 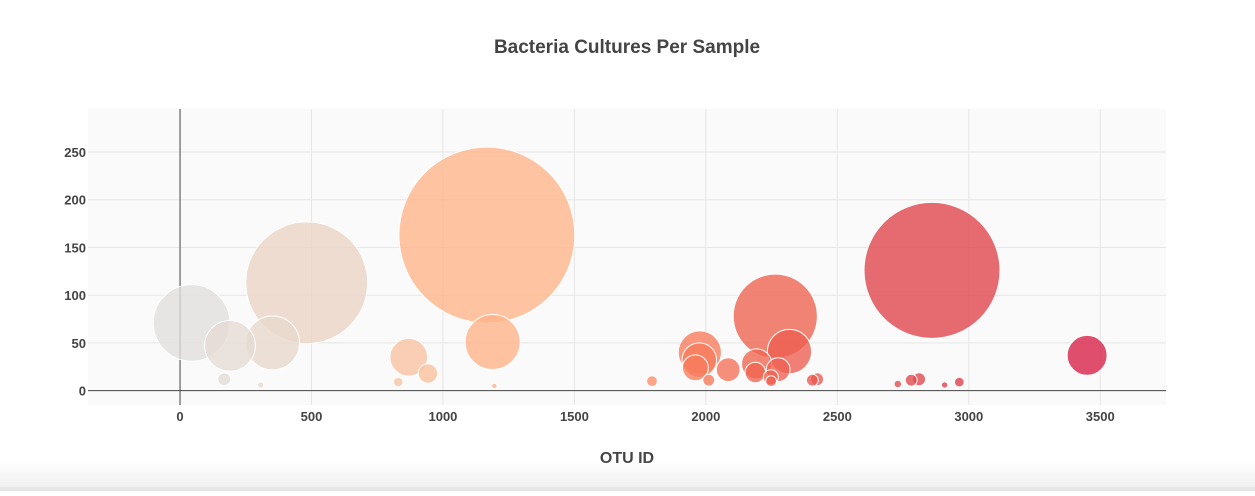 I want to click on y-tick-label: 250, so click(x=75, y=152).